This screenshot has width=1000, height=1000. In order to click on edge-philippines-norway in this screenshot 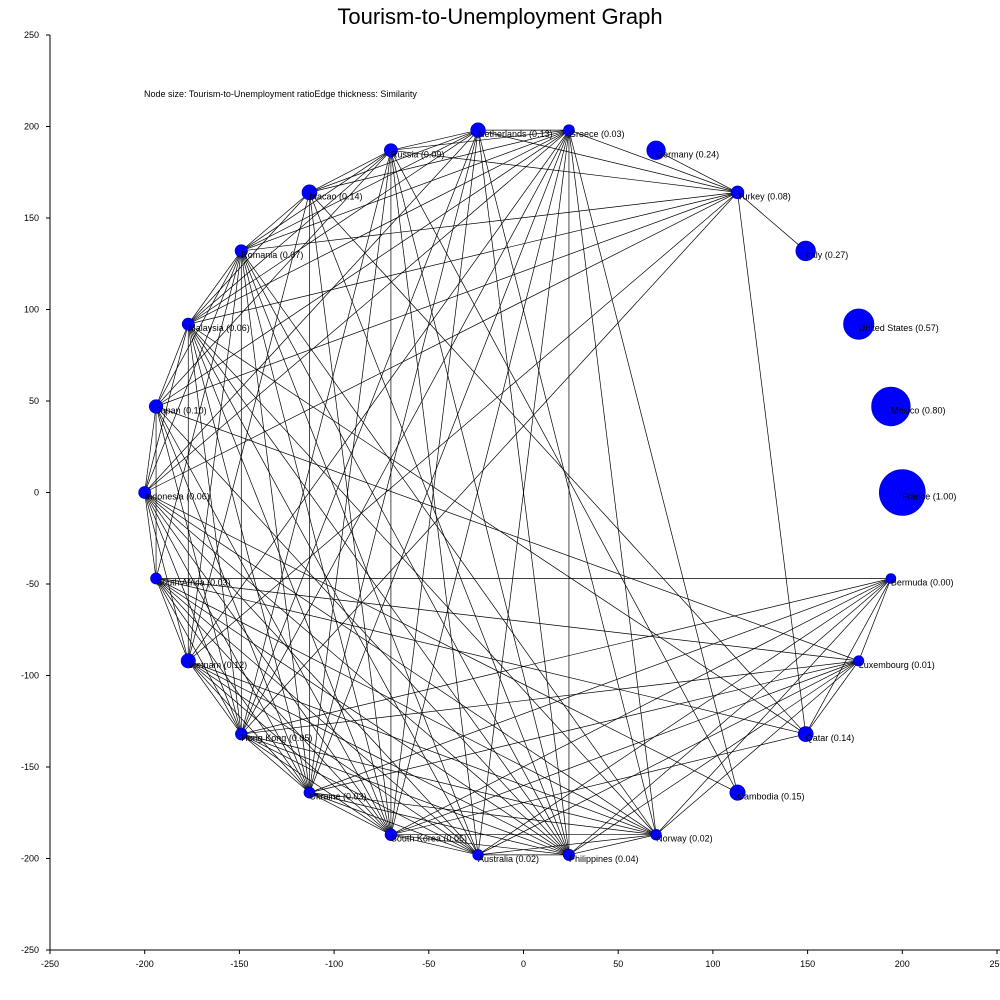, I will do `click(612, 845)`.